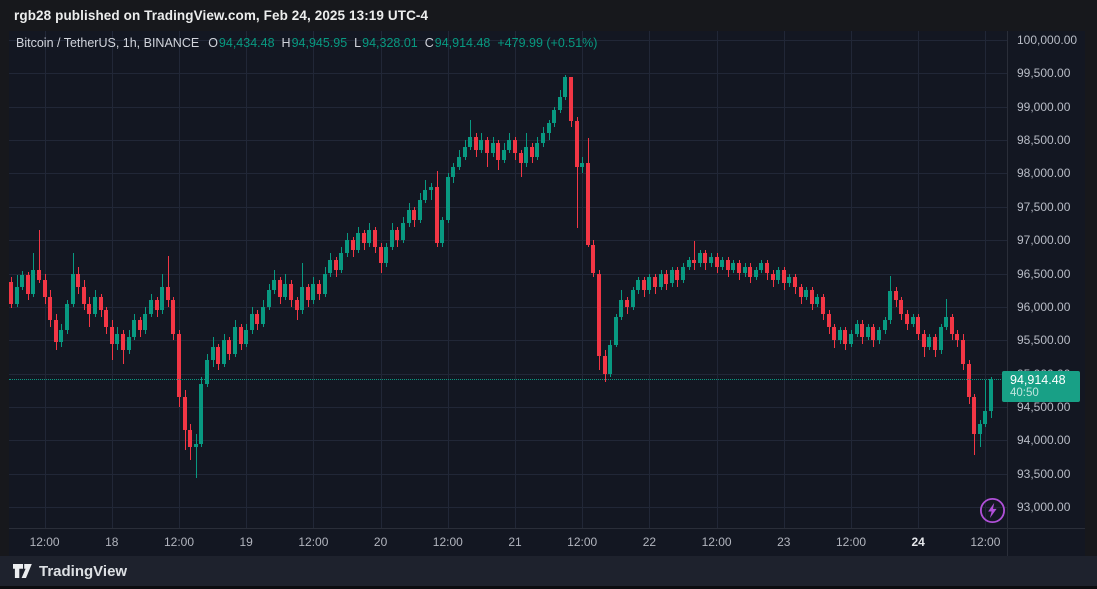  I want to click on tradingview-brand: TradingView, so click(83, 571).